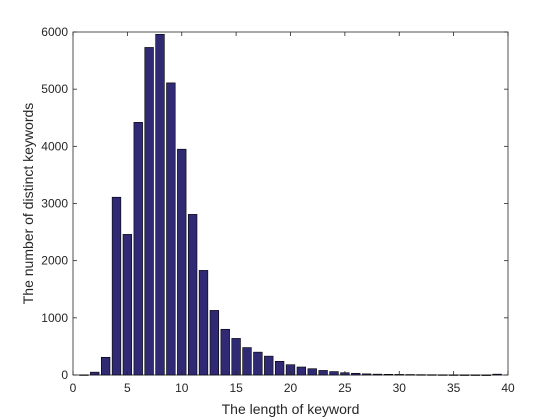 The width and height of the screenshot is (560, 420). I want to click on x-tick-label: 15, so click(236, 388).